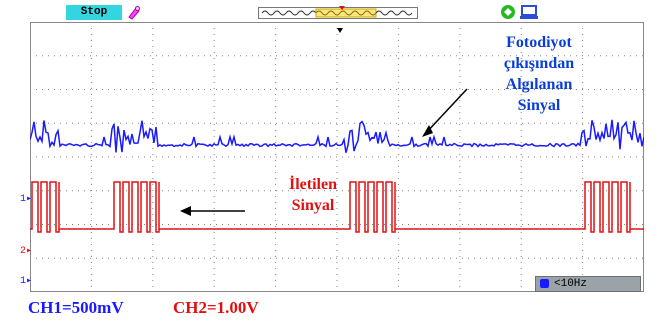  Describe the element at coordinates (94, 12) in the screenshot. I see `stop-button: Stop` at that location.